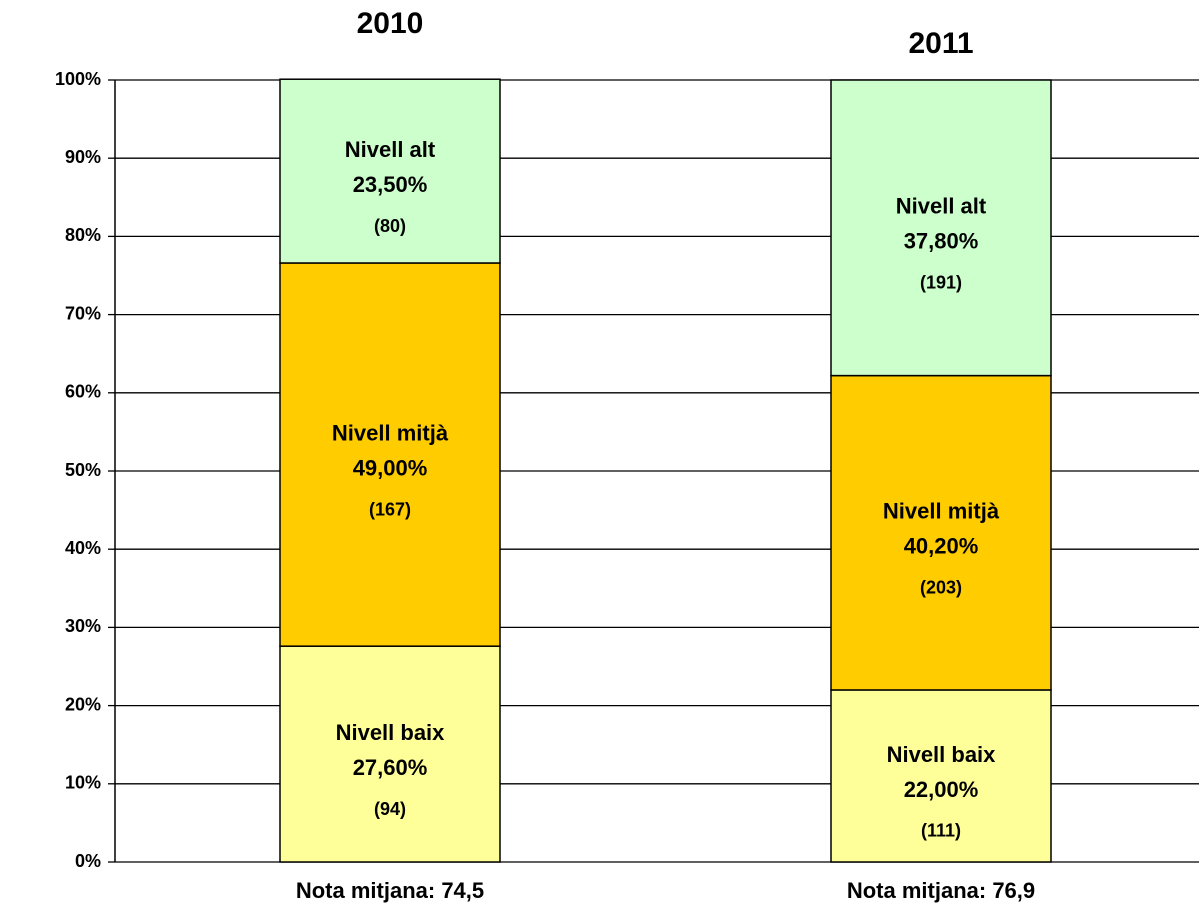 The image size is (1199, 915). What do you see at coordinates (941, 283) in the screenshot?
I see `count-label: (191)` at bounding box center [941, 283].